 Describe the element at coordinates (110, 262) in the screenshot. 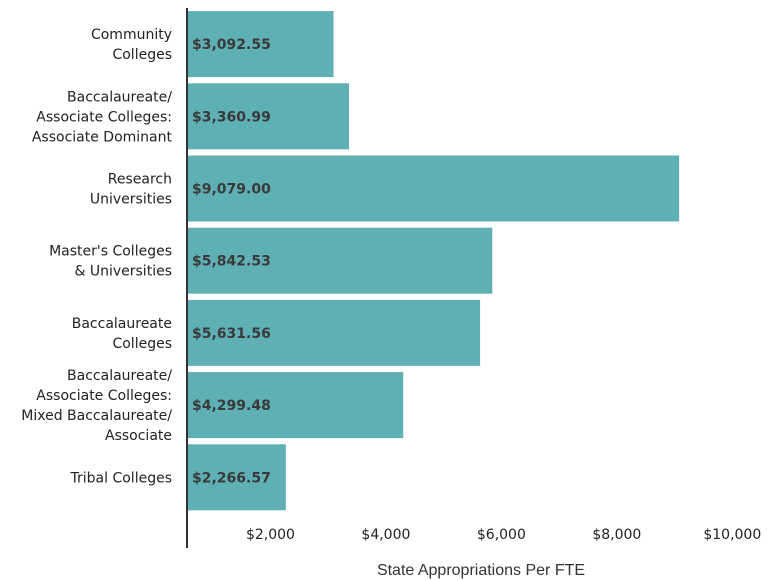

I see `category-label-3: Master's Colleges & Universities` at that location.